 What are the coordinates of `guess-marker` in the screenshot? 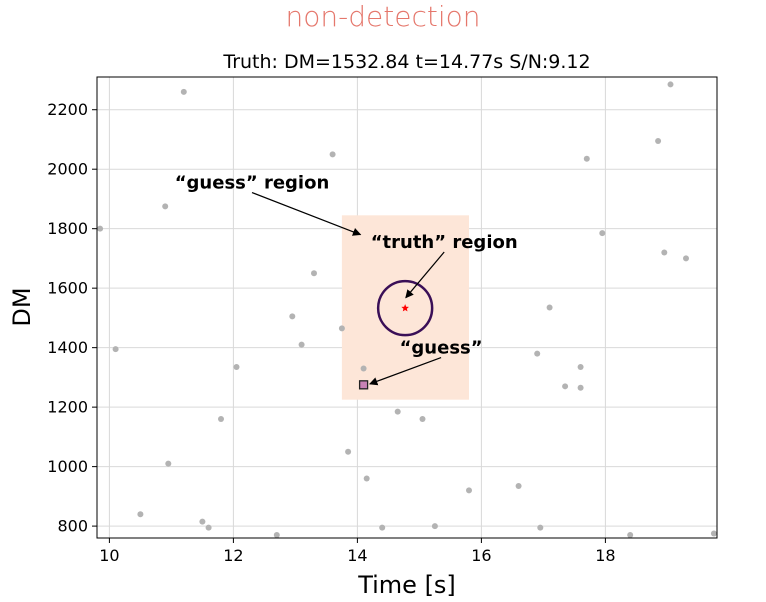 It's located at (363, 385).